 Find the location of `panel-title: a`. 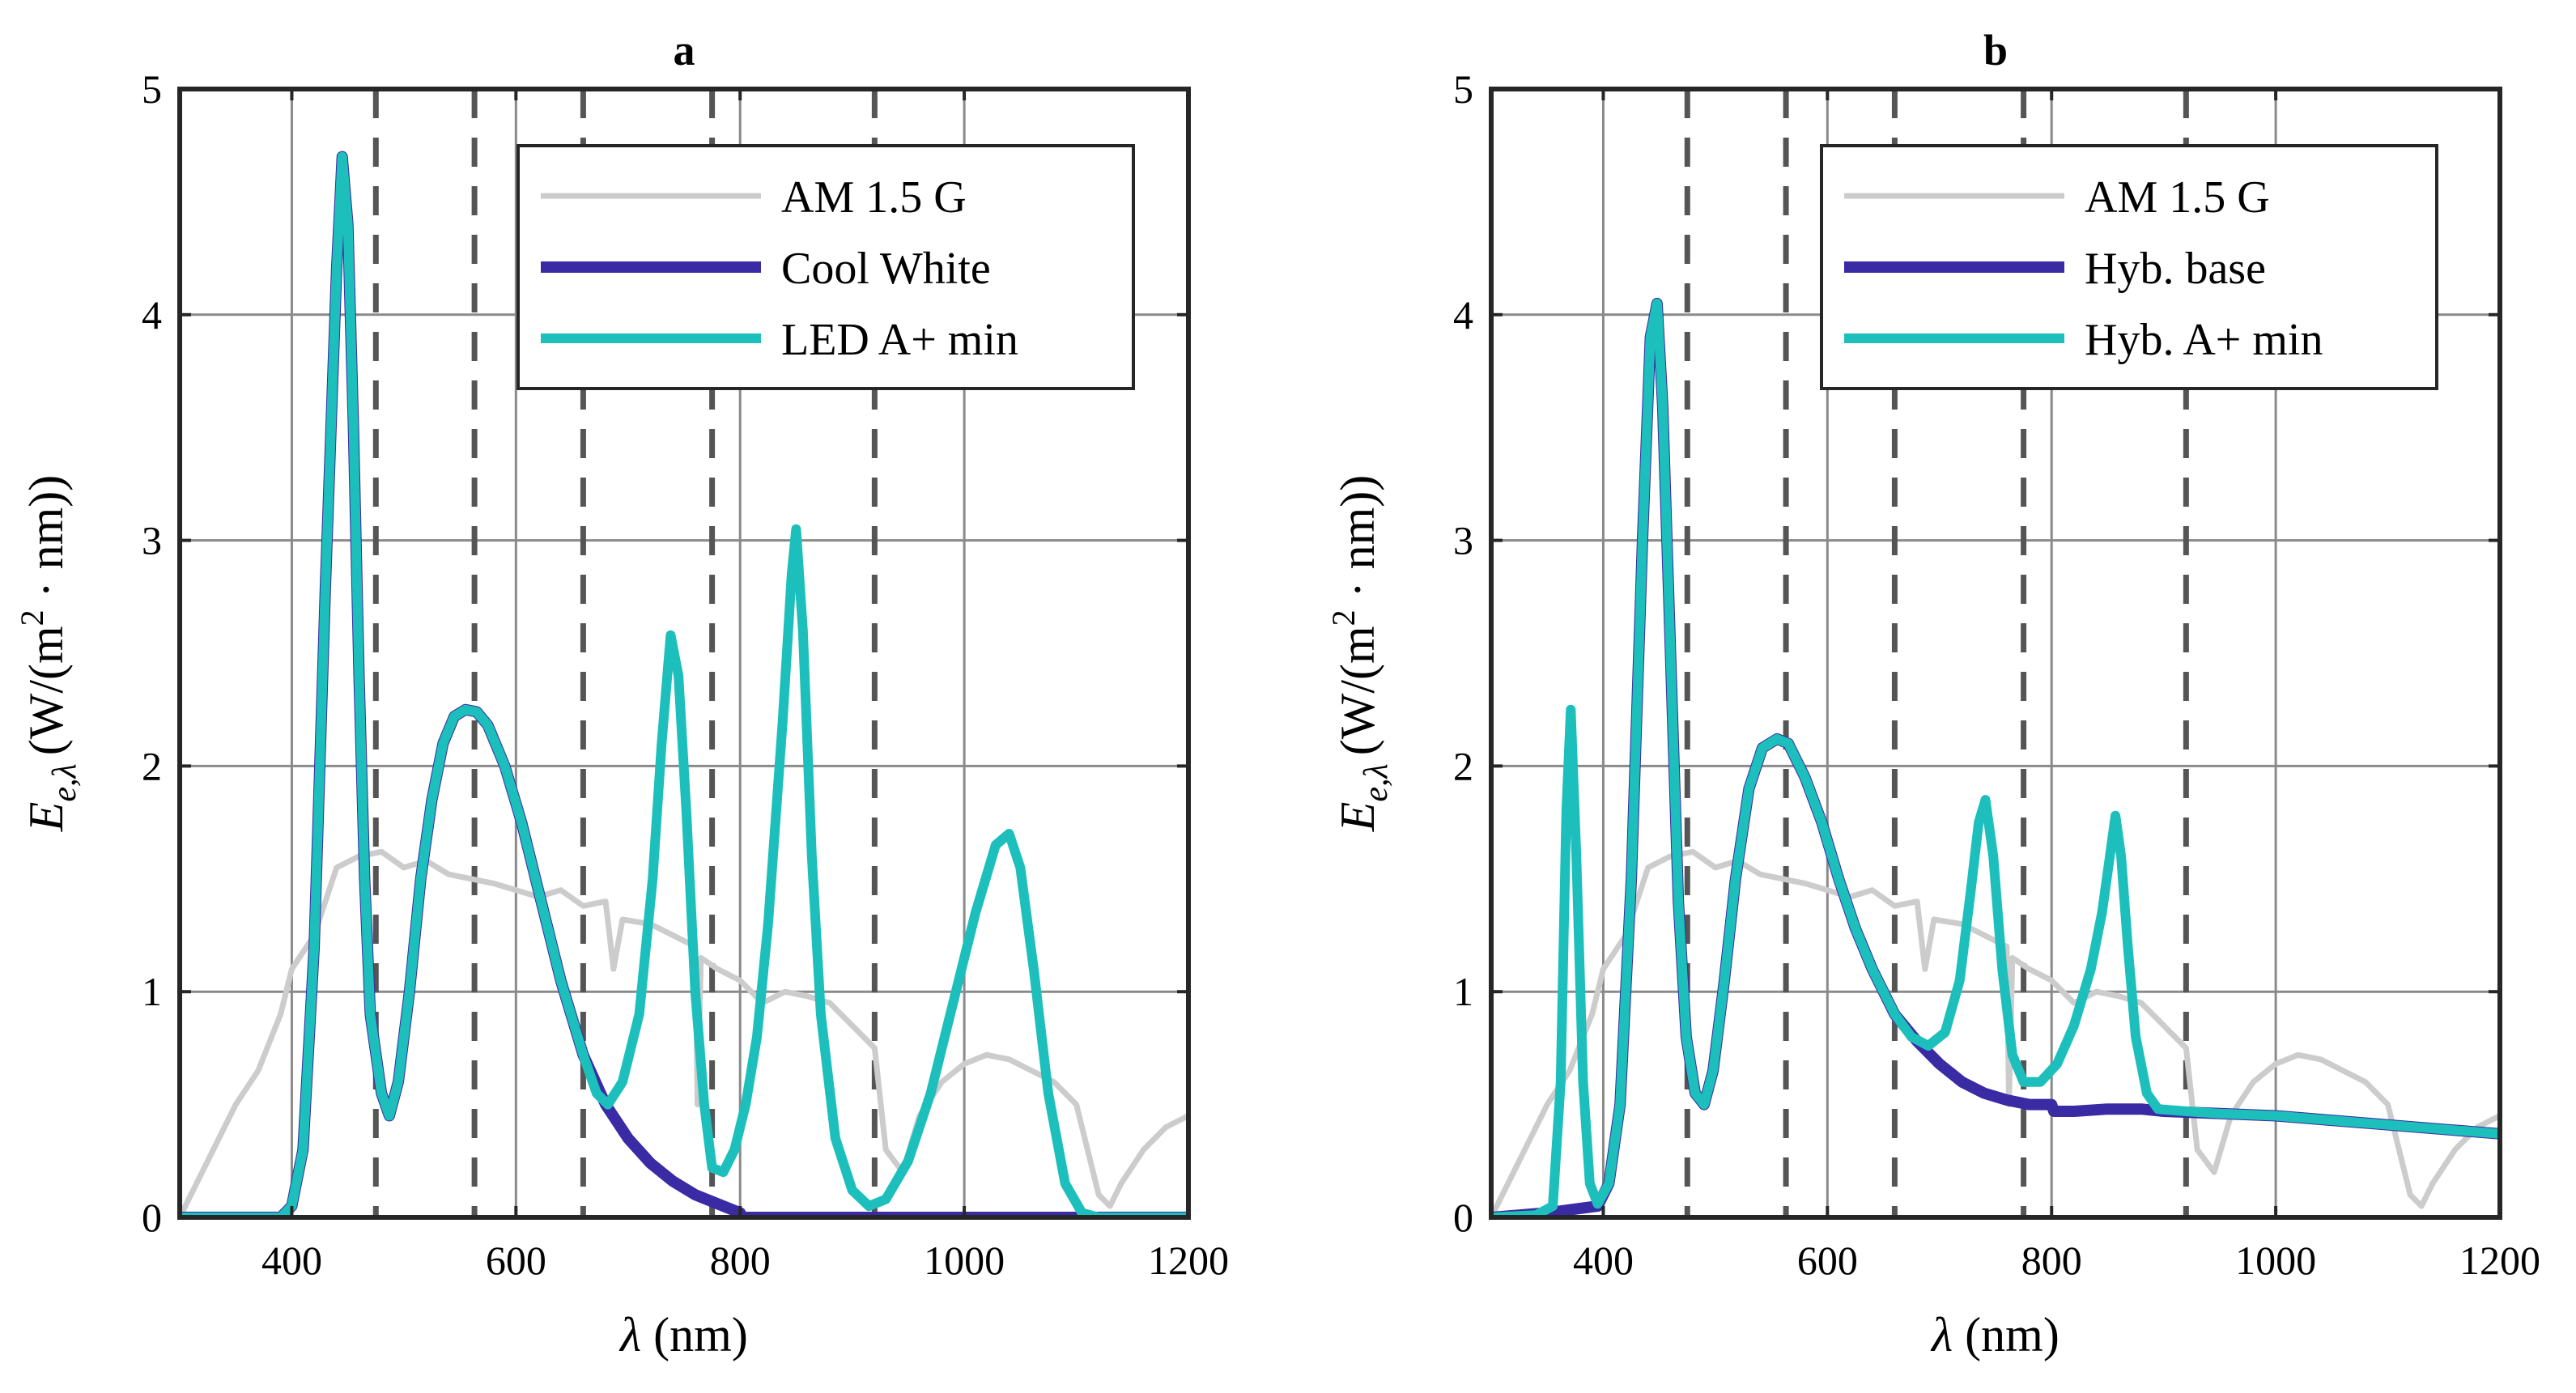

panel-title: a is located at coordinates (684, 50).